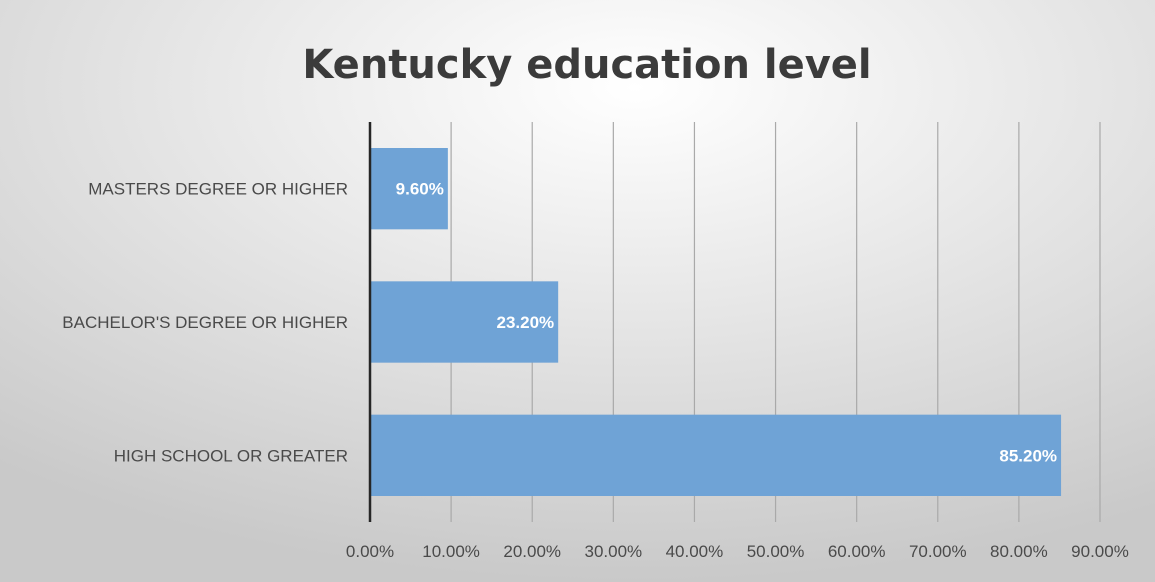 The width and height of the screenshot is (1155, 582). I want to click on x-tick-label: 40.00%, so click(695, 551).